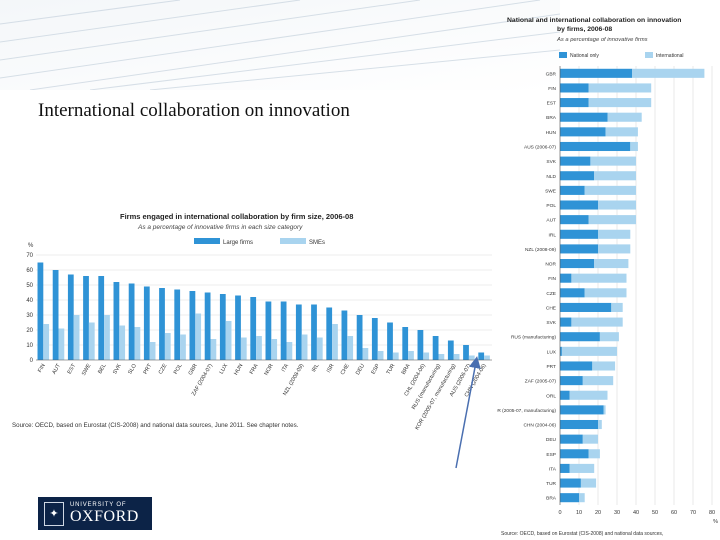  Describe the element at coordinates (551, 177) in the screenshot. I see `chart2-category-label: NLD` at that location.